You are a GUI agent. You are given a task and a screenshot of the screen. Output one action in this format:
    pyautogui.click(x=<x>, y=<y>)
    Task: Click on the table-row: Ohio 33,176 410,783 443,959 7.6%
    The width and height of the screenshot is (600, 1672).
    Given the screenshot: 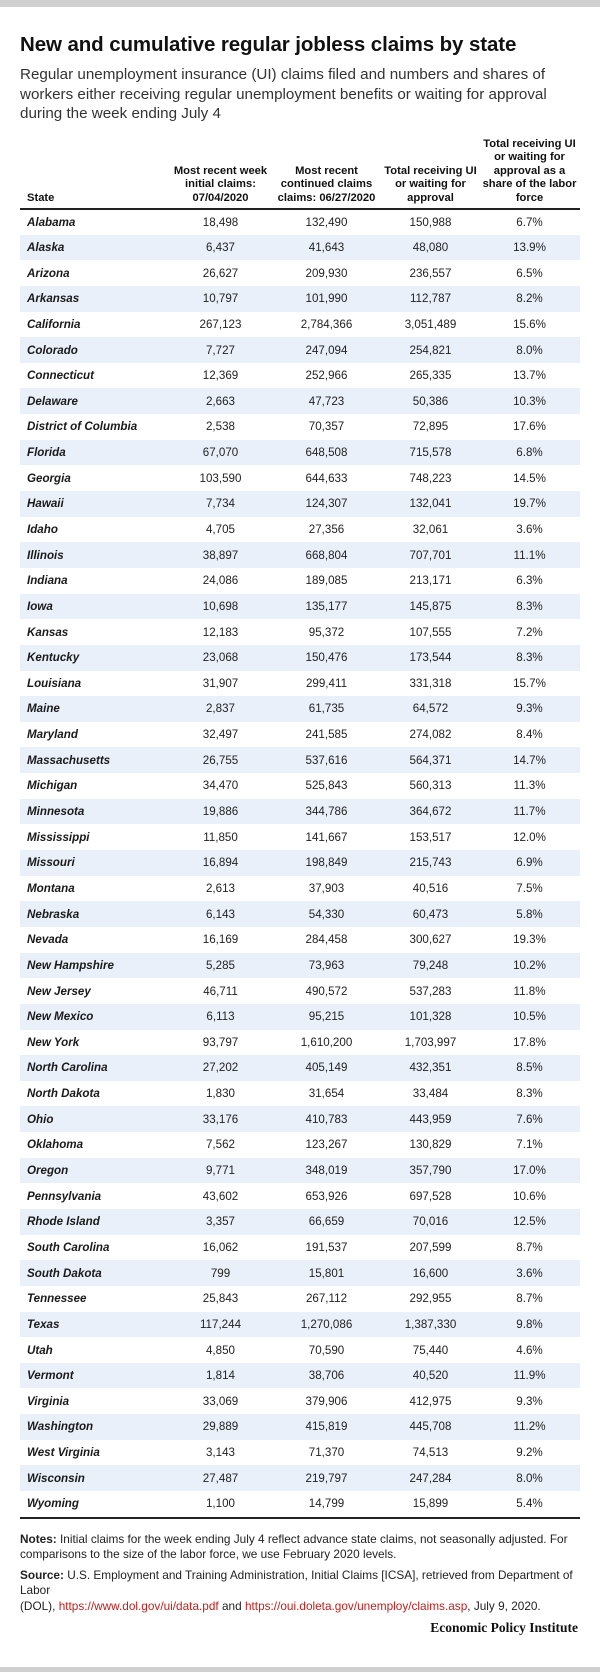 What is the action you would take?
    pyautogui.click(x=300, y=1119)
    